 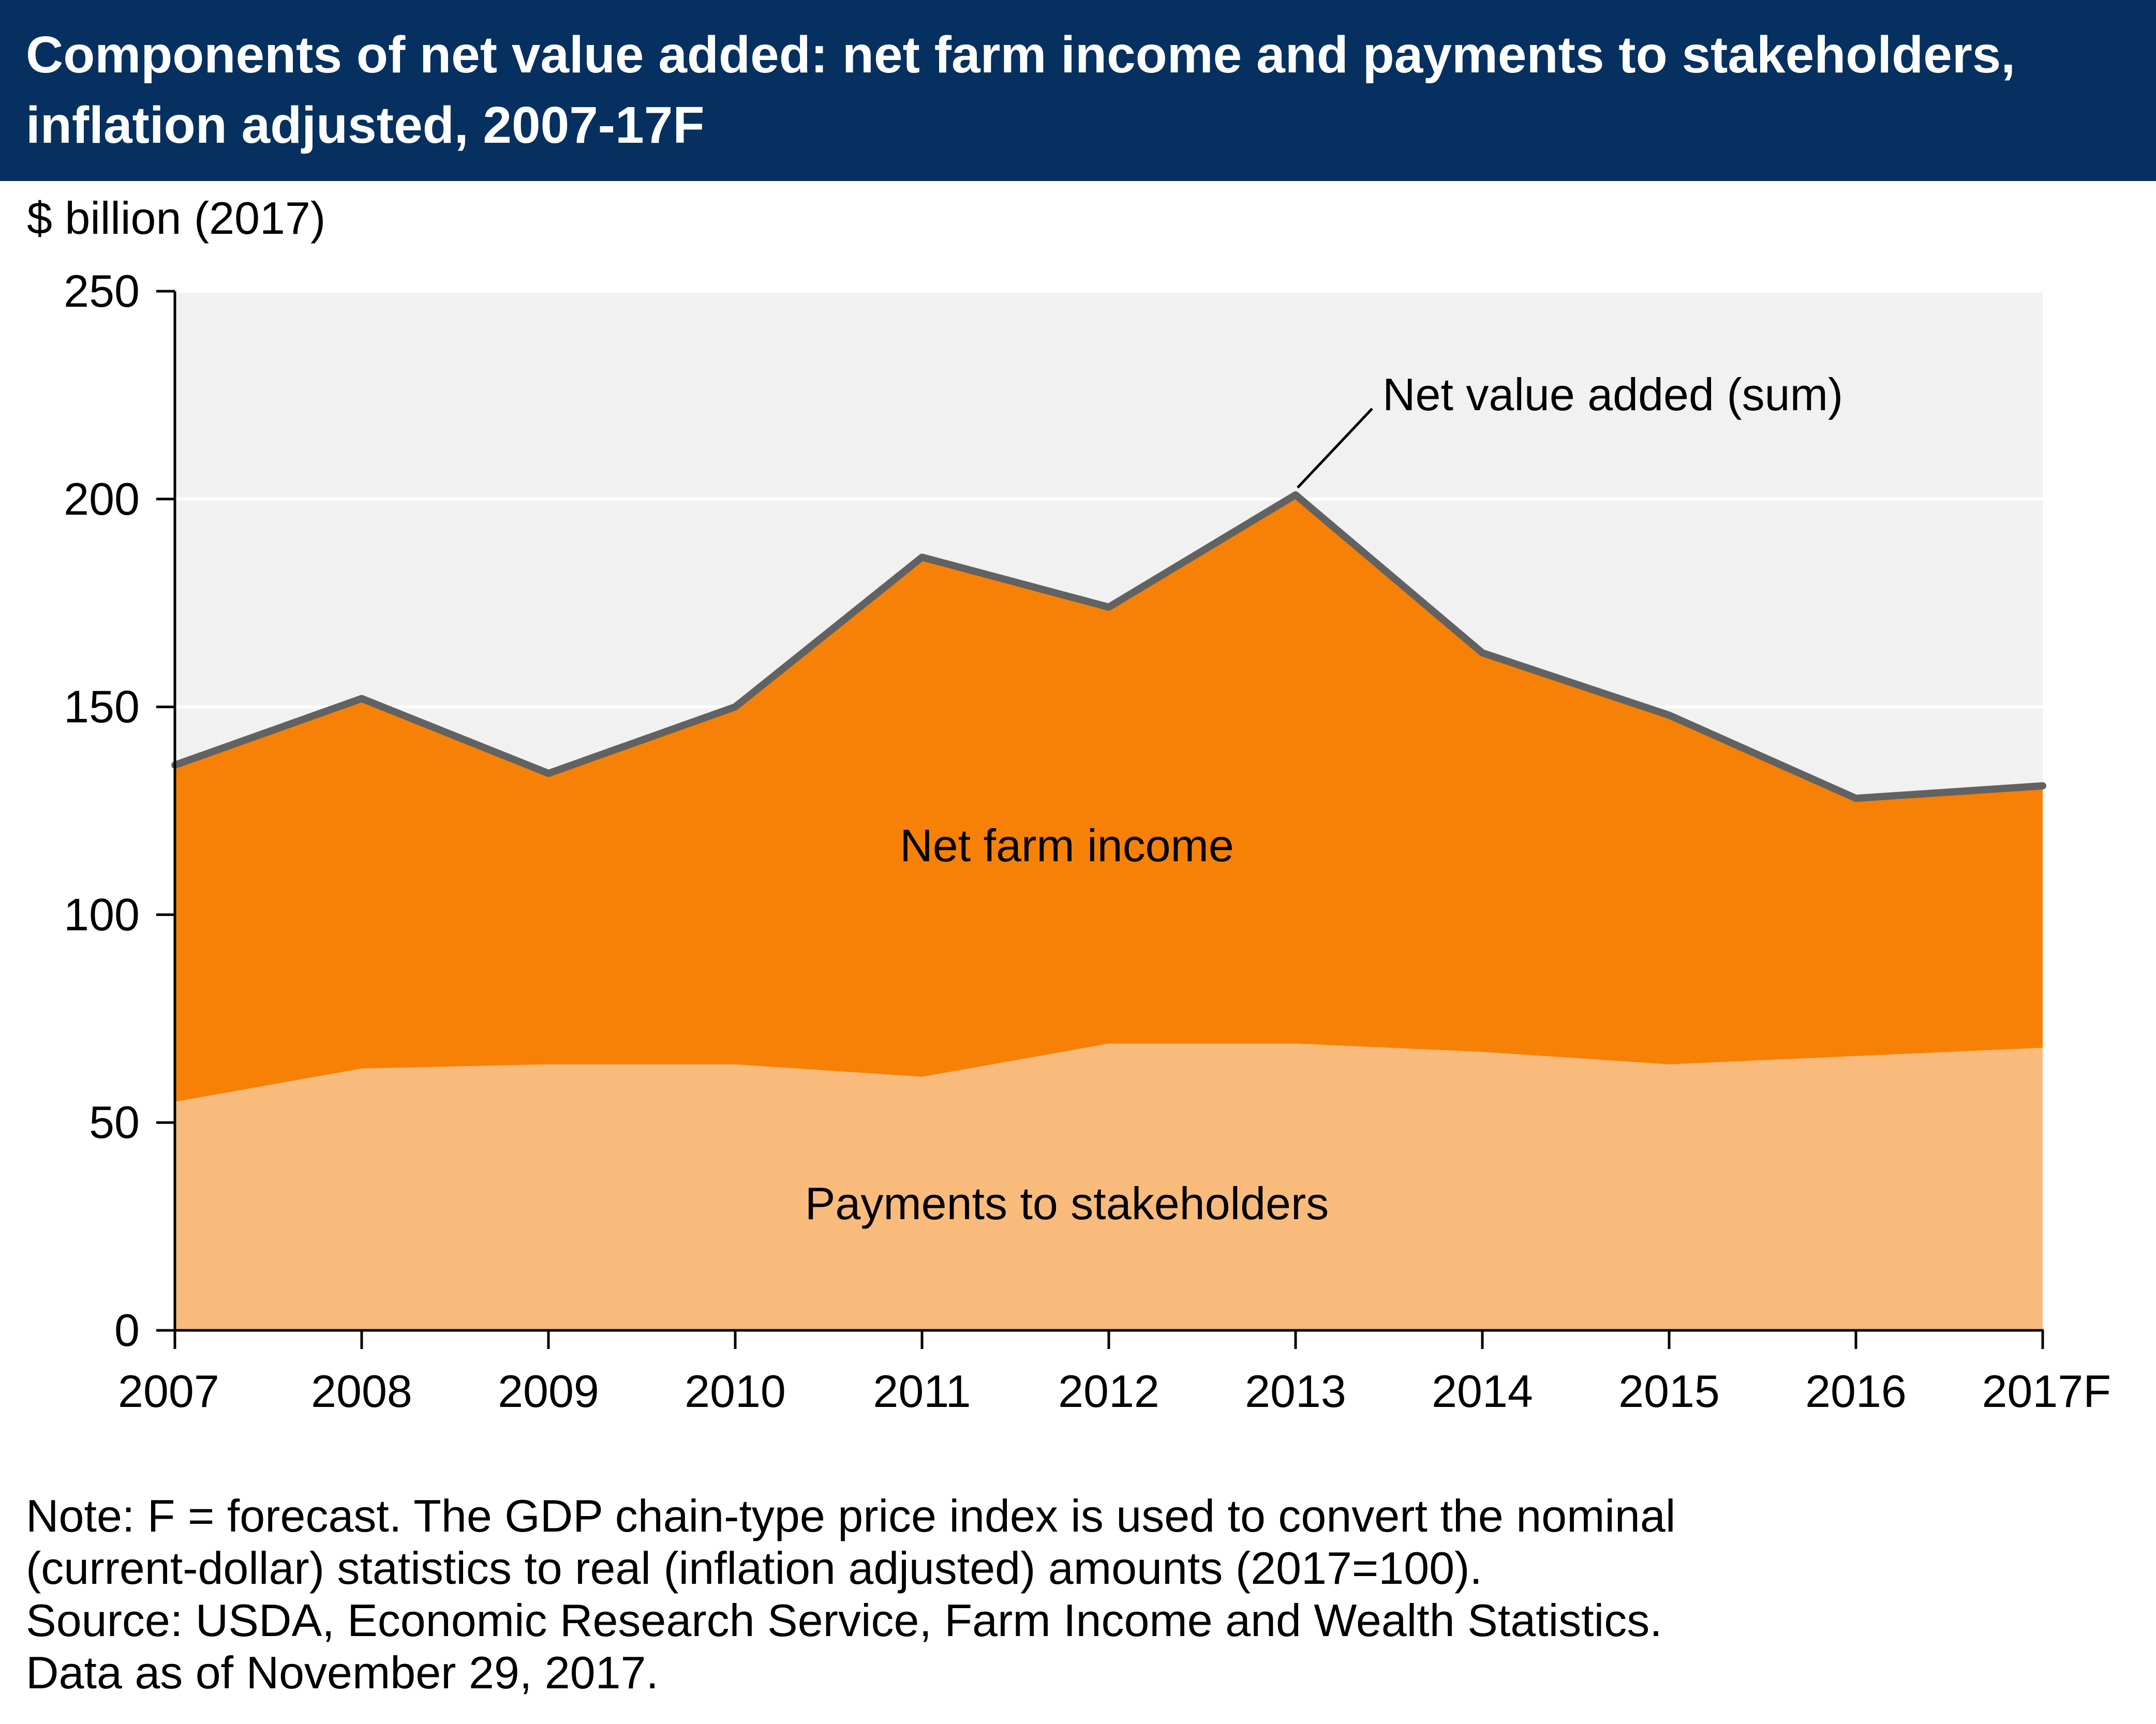 What do you see at coordinates (1669, 1391) in the screenshot?
I see `x-tick-label: 2015` at bounding box center [1669, 1391].